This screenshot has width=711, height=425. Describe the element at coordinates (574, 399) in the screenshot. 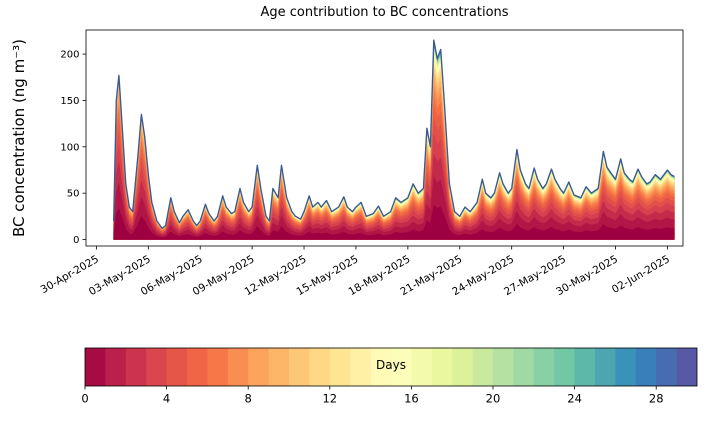

I see `svg-text: 24` at that location.